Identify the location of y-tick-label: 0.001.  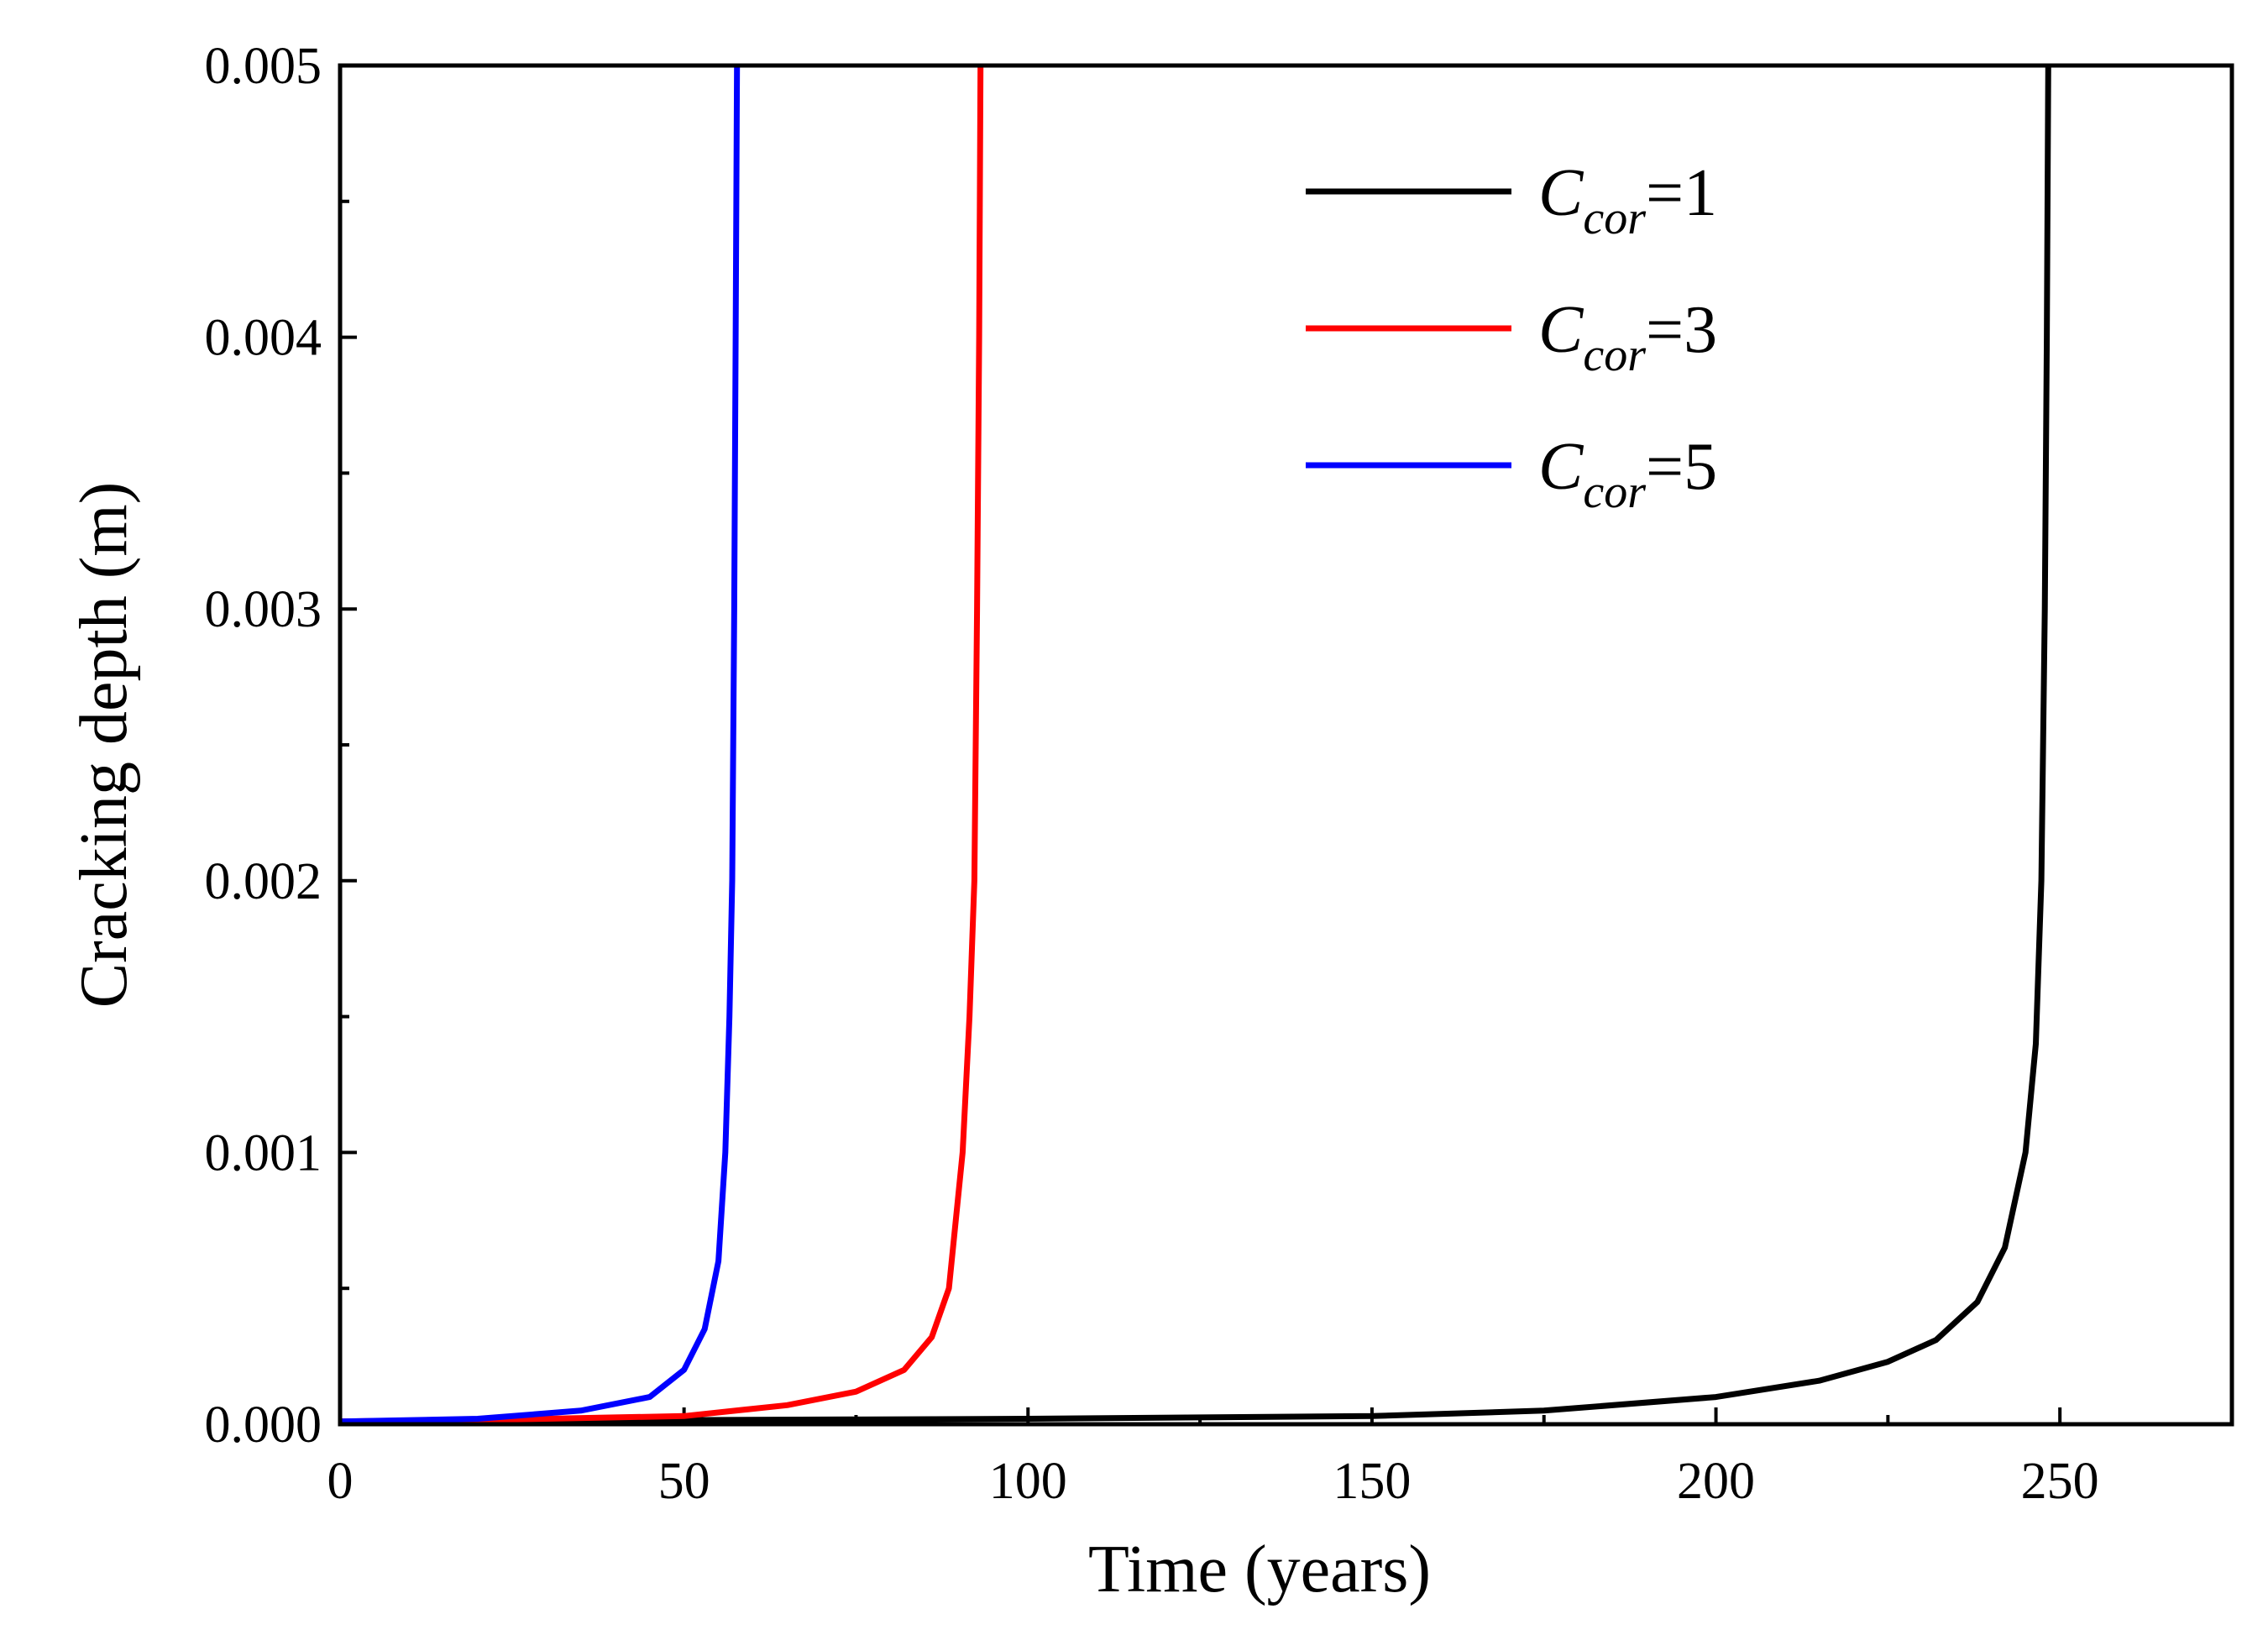
(264, 1153).